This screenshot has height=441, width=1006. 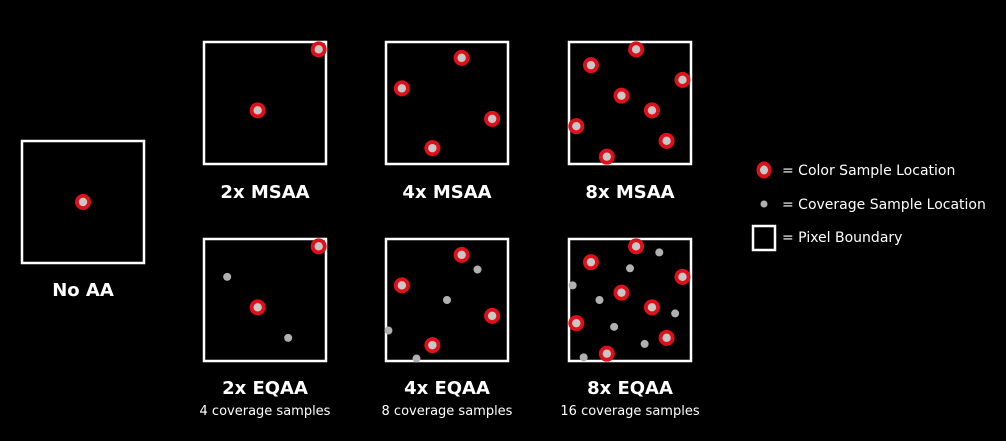 I want to click on panel-title: 4x MSAA, so click(x=446, y=192).